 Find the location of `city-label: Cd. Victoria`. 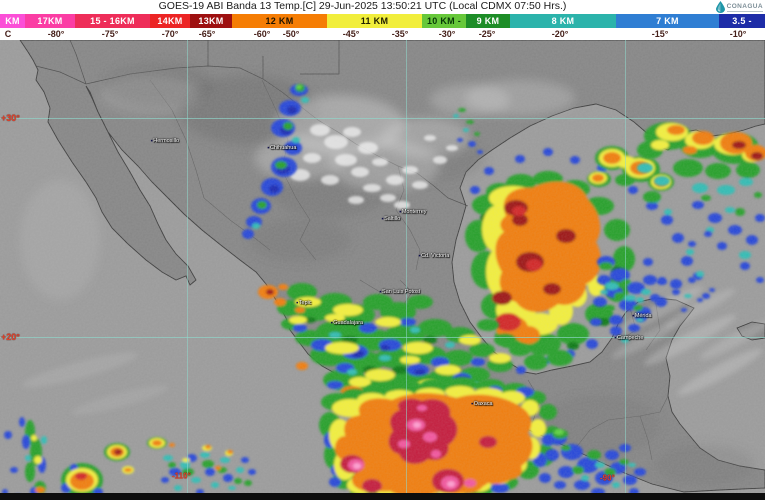

city-label: Cd. Victoria is located at coordinates (433, 256).